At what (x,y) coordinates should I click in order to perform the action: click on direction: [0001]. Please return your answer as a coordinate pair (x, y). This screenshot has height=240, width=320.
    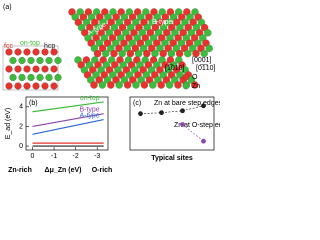
    Looking at the image, I should click on (202, 60).